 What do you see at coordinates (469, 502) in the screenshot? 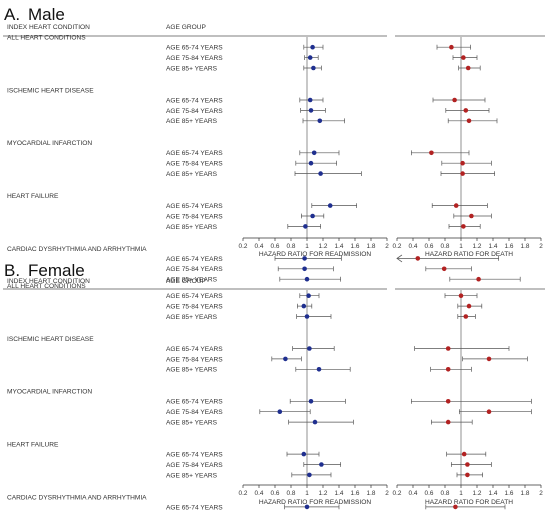
I see `x-axis-label: HAZARD RATIO FOR DEATH` at bounding box center [469, 502].